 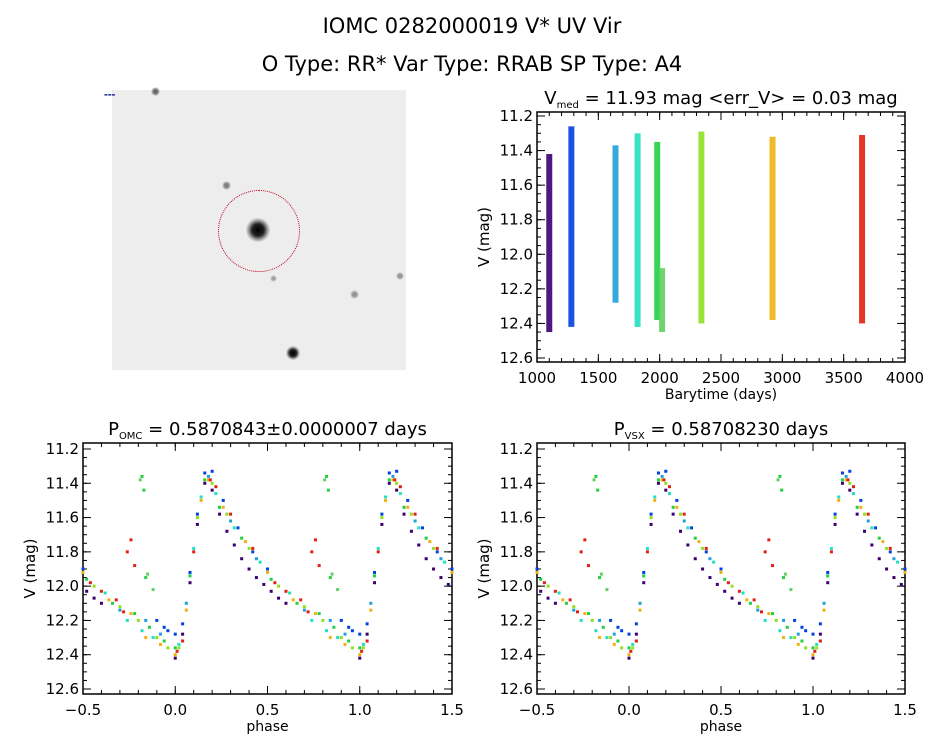 What do you see at coordinates (354, 294) in the screenshot?
I see `field-star` at bounding box center [354, 294].